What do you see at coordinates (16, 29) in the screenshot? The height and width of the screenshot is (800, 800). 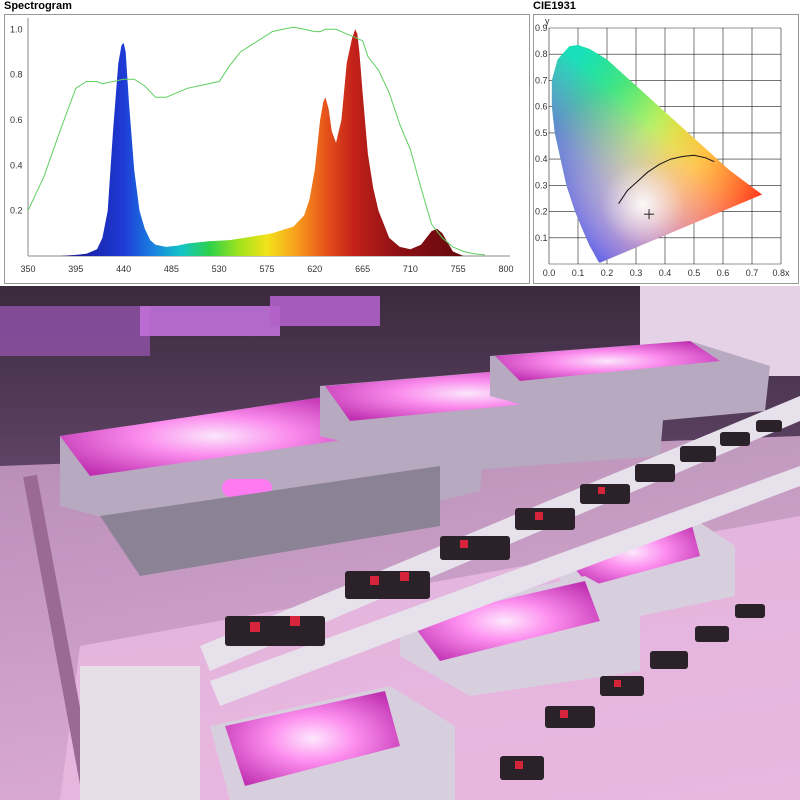 I see `y-tick-label: 1.0` at bounding box center [16, 29].